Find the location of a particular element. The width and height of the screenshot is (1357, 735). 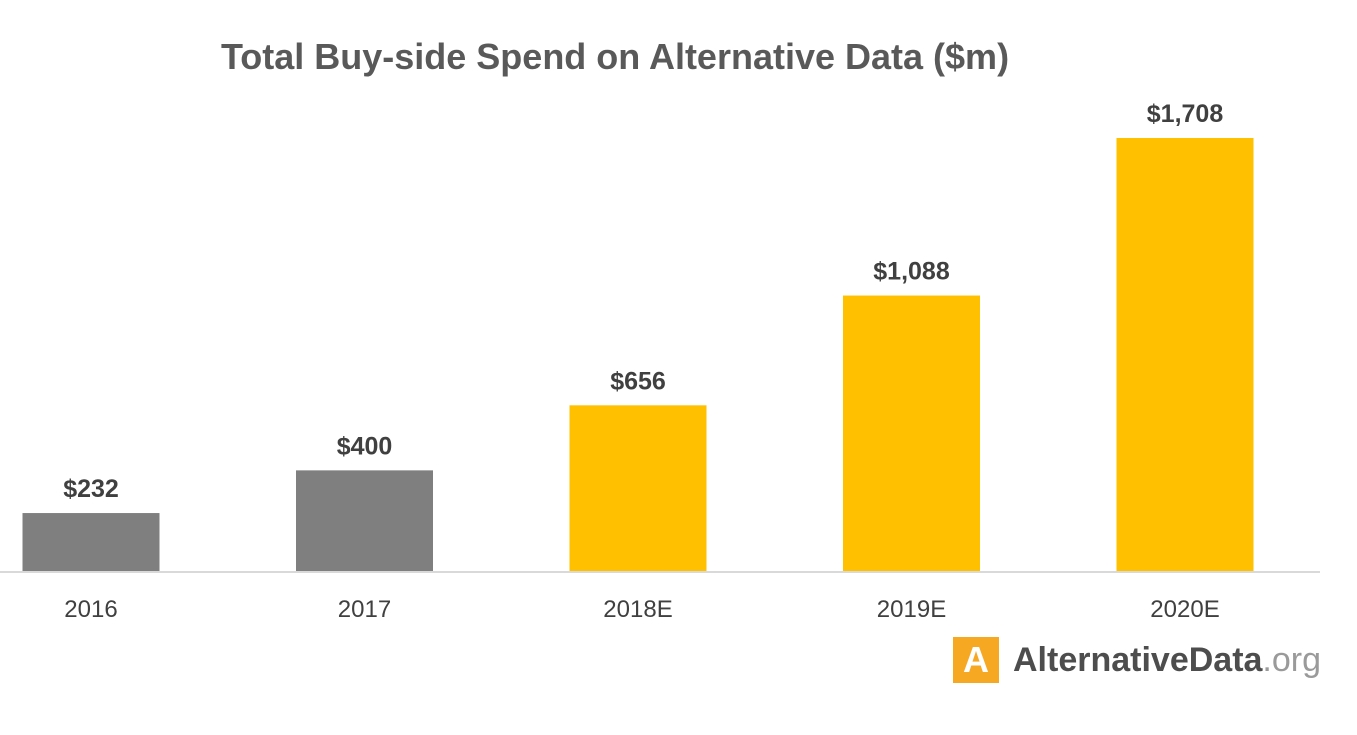

value-label-2018e: $656 is located at coordinates (638, 381).